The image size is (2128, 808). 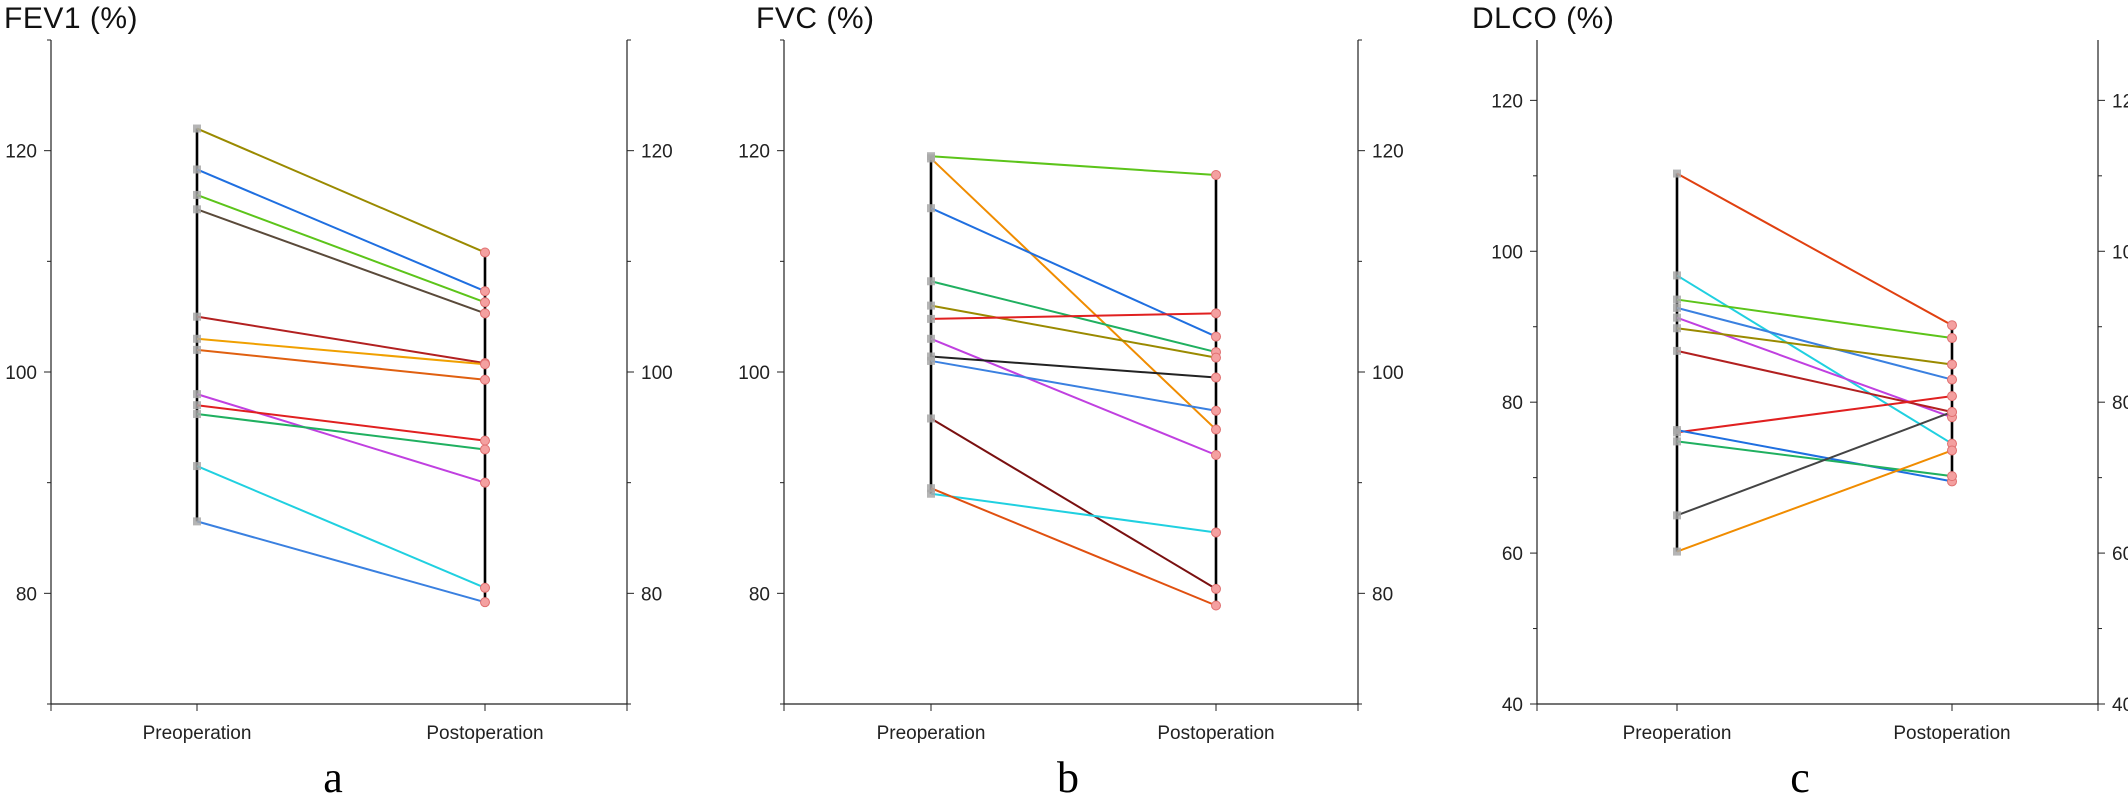 I want to click on dlco-category-label: Postoperation, so click(x=1951, y=733).